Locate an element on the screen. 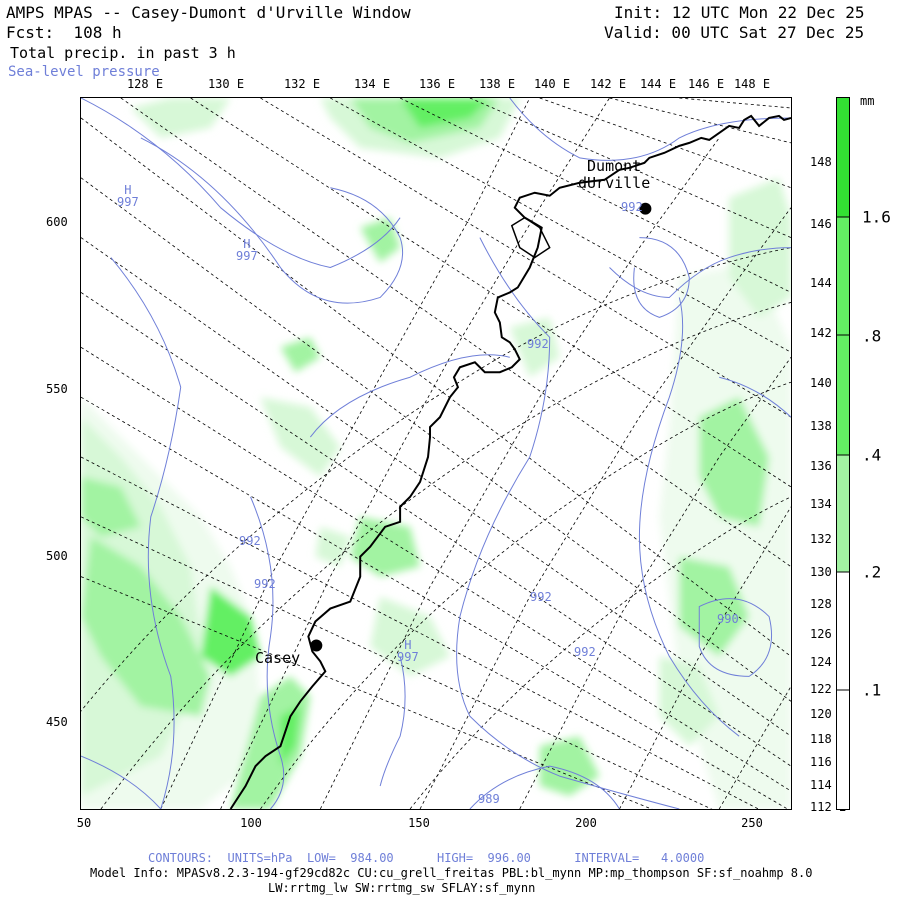  colorbar-label: .2 is located at coordinates (872, 572).